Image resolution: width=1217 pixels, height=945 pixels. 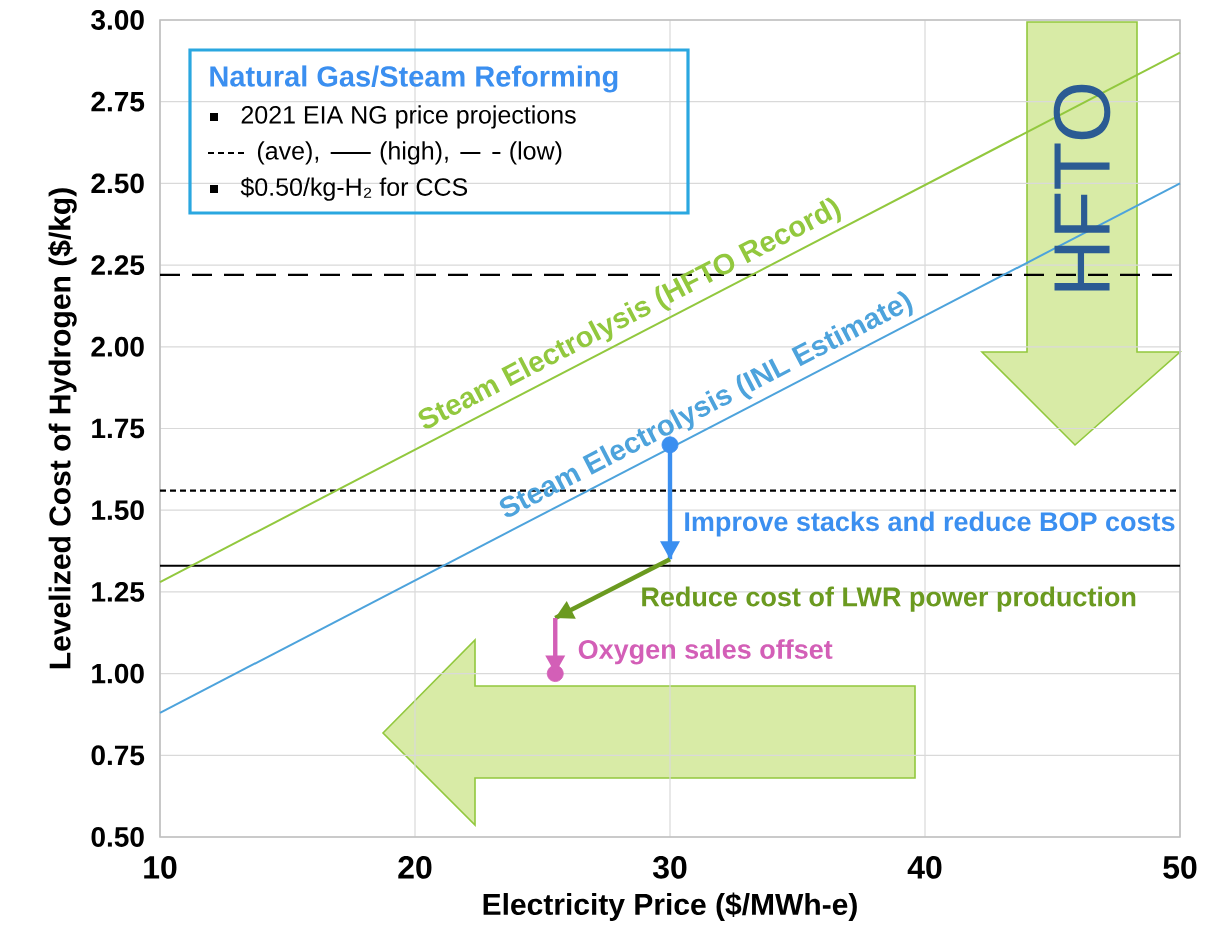 What do you see at coordinates (118, 755) in the screenshot?
I see `y-tick-label: 0.75` at bounding box center [118, 755].